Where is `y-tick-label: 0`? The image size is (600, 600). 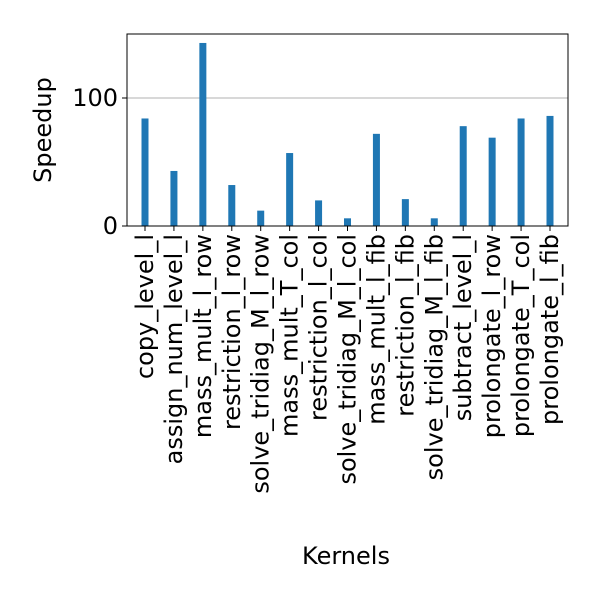 y-tick-label: 0 is located at coordinates (110, 226).